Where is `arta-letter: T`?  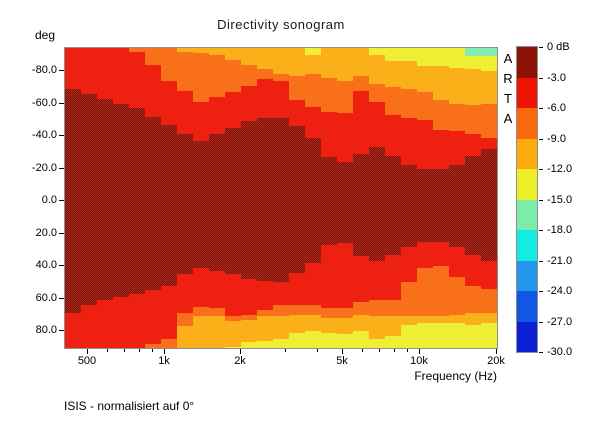
arta-letter: T is located at coordinates (508, 98).